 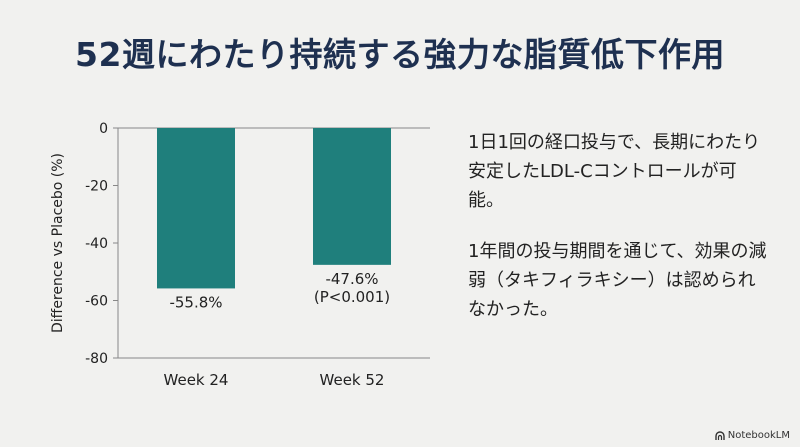 I want to click on brand-watermark: NotebookLM, so click(x=752, y=435).